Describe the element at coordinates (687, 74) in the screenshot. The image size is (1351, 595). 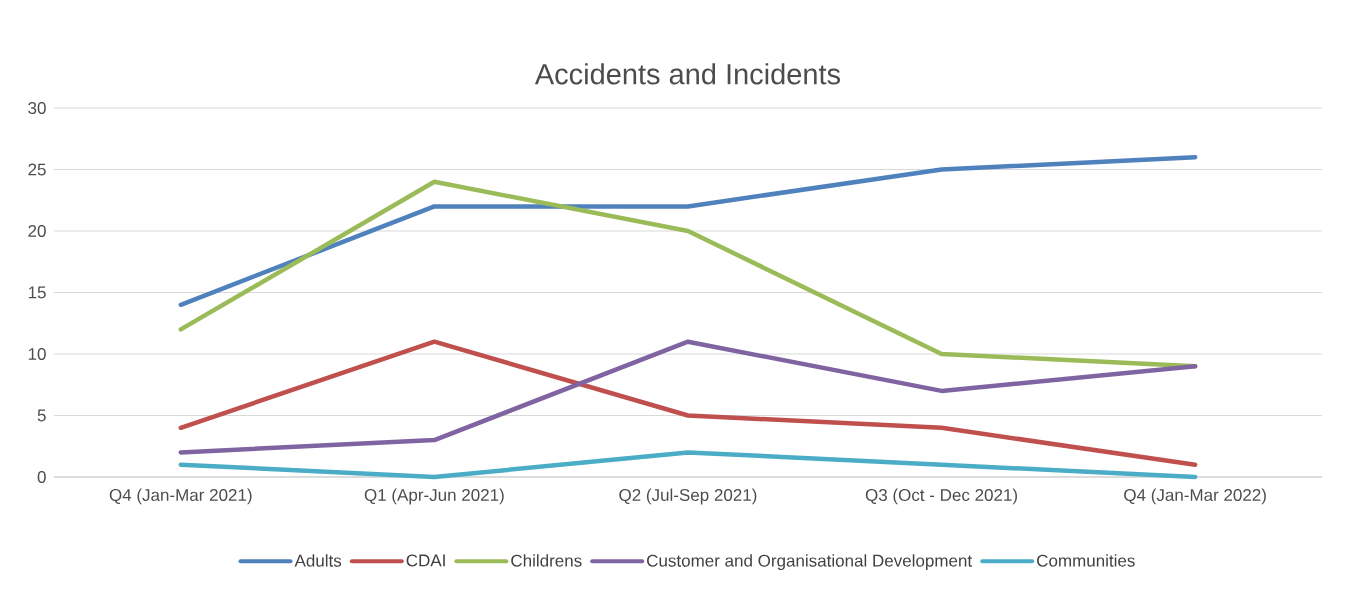
I see `chart-title: Accidents and Incidents` at that location.